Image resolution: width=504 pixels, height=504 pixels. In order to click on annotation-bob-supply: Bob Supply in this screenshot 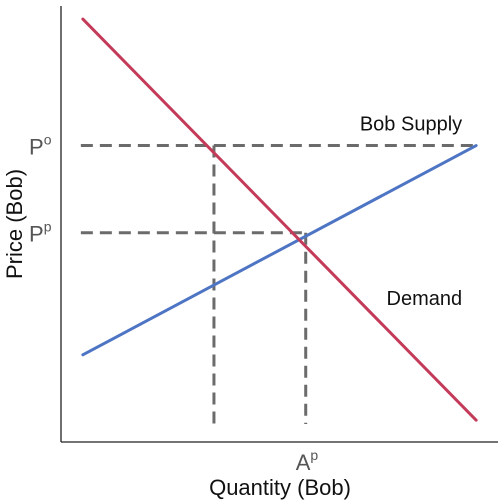, I will do `click(411, 125)`.